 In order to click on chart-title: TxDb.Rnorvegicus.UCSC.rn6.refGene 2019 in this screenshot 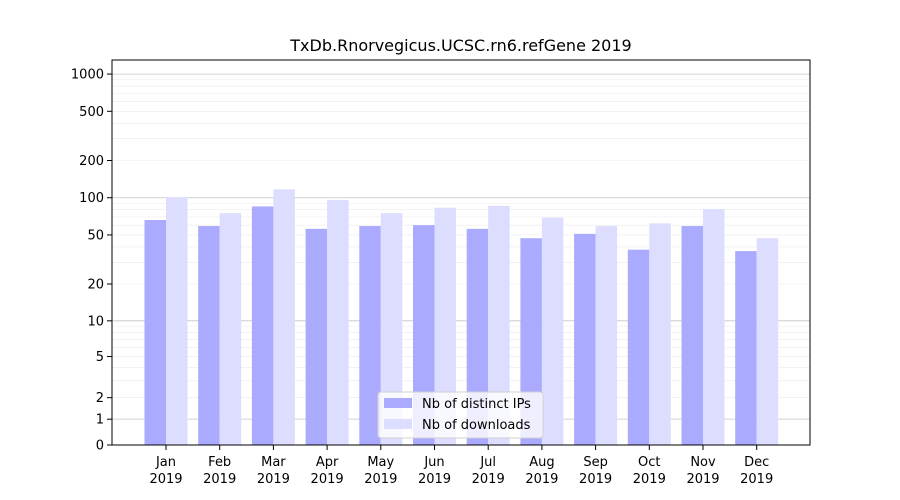, I will do `click(460, 45)`.